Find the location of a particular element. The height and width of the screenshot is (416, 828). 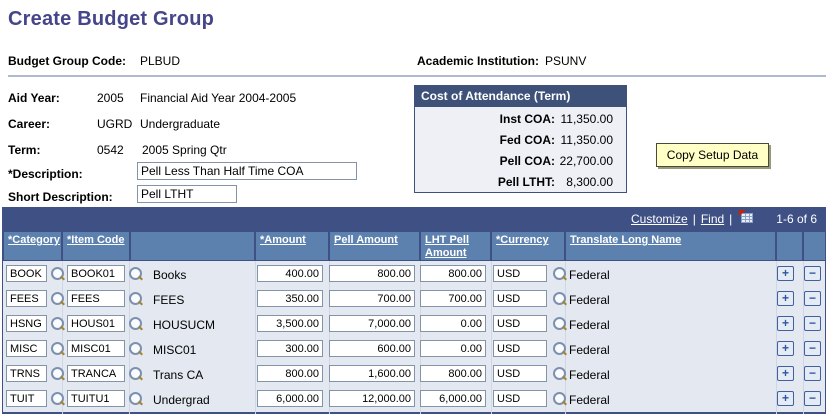

term-label: Term: is located at coordinates (24, 150).